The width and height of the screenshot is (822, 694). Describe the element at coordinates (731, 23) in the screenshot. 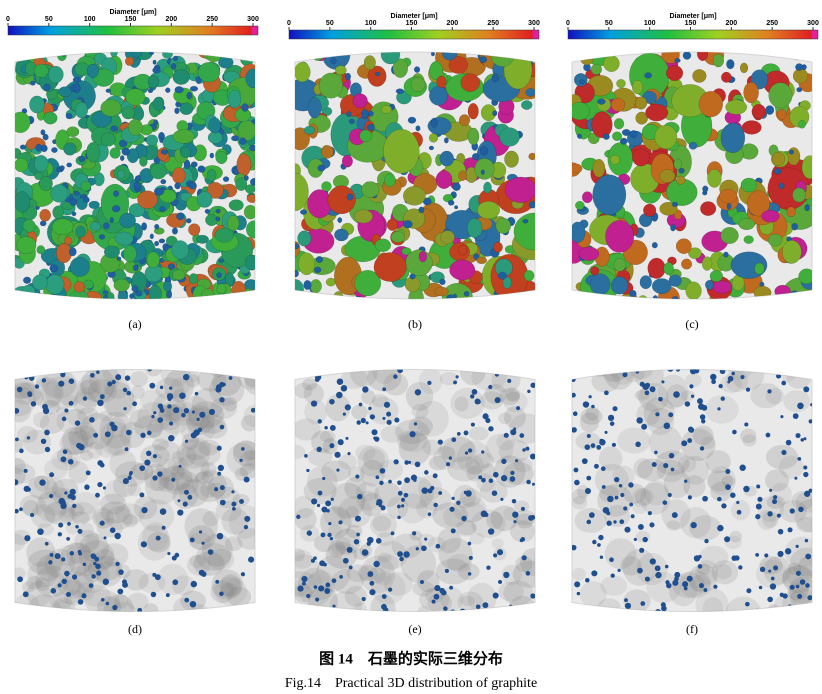

I see `colorbar-tick-label: 200` at that location.